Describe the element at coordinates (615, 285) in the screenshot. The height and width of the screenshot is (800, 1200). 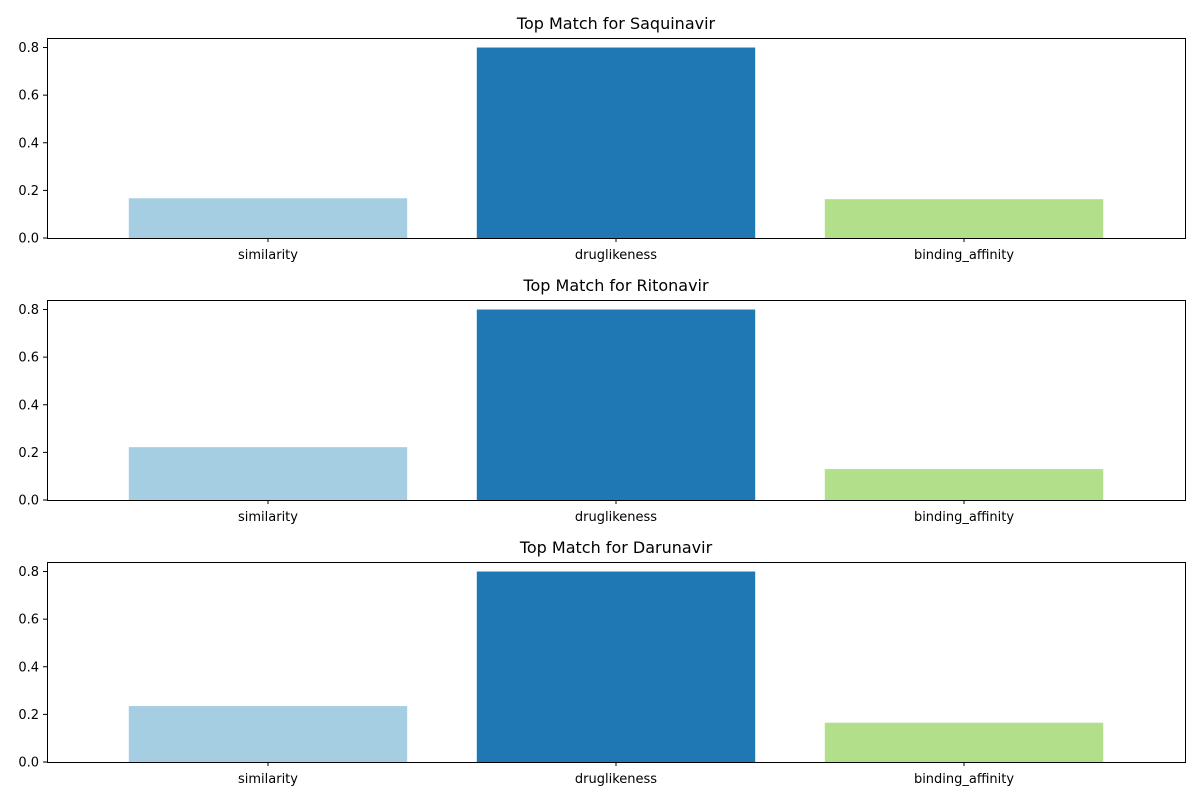
I see `subplot-title: Top Match for Ritonavir` at that location.